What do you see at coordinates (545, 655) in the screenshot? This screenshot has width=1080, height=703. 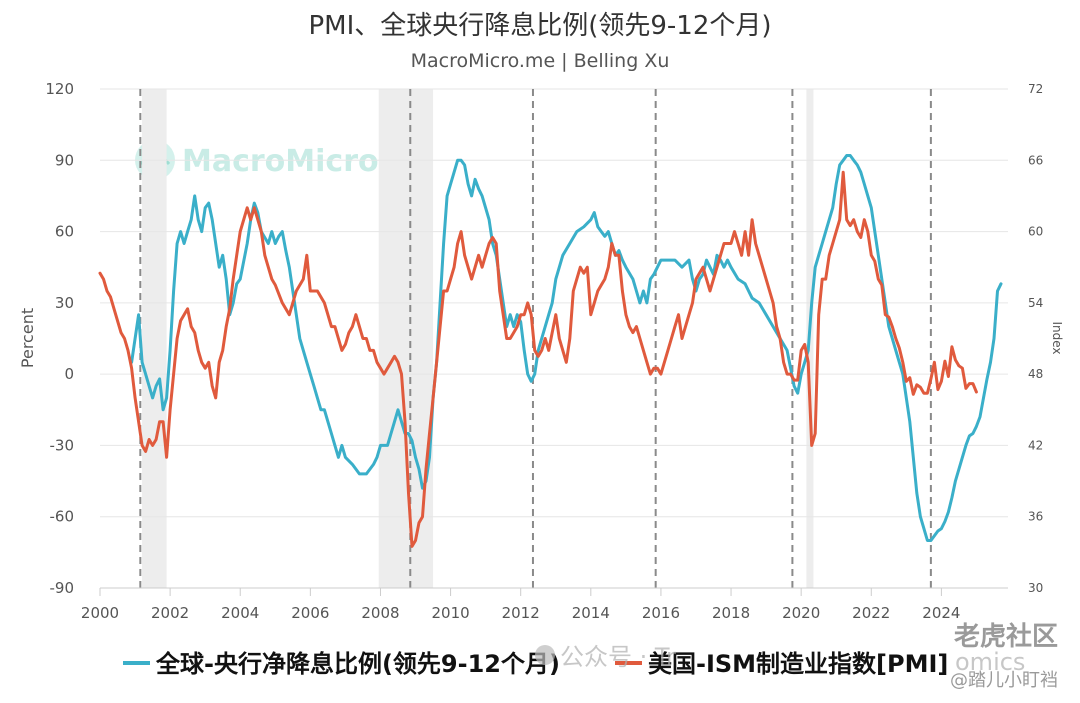 I see `wechat-icon` at bounding box center [545, 655].